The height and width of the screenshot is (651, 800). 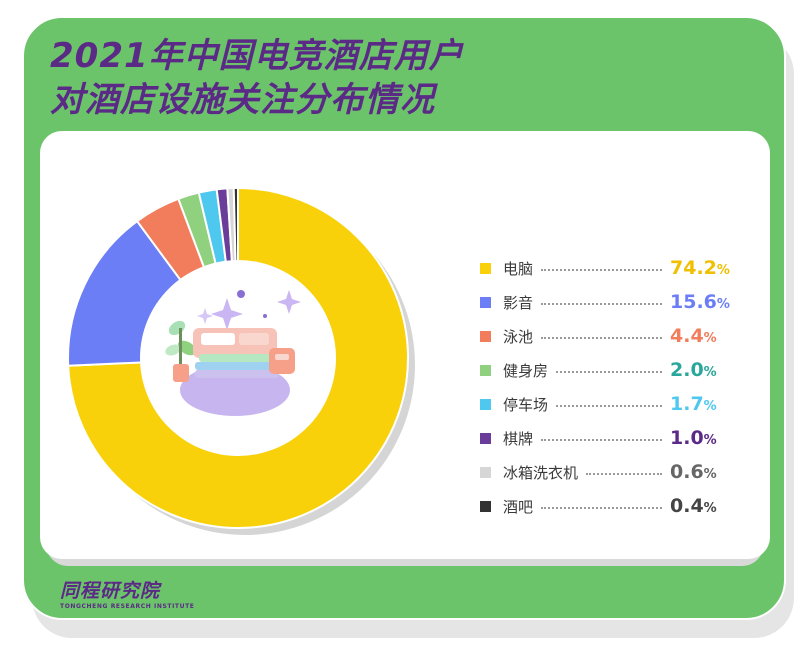 What do you see at coordinates (282, 361) in the screenshot?
I see `sofa-arm` at bounding box center [282, 361].